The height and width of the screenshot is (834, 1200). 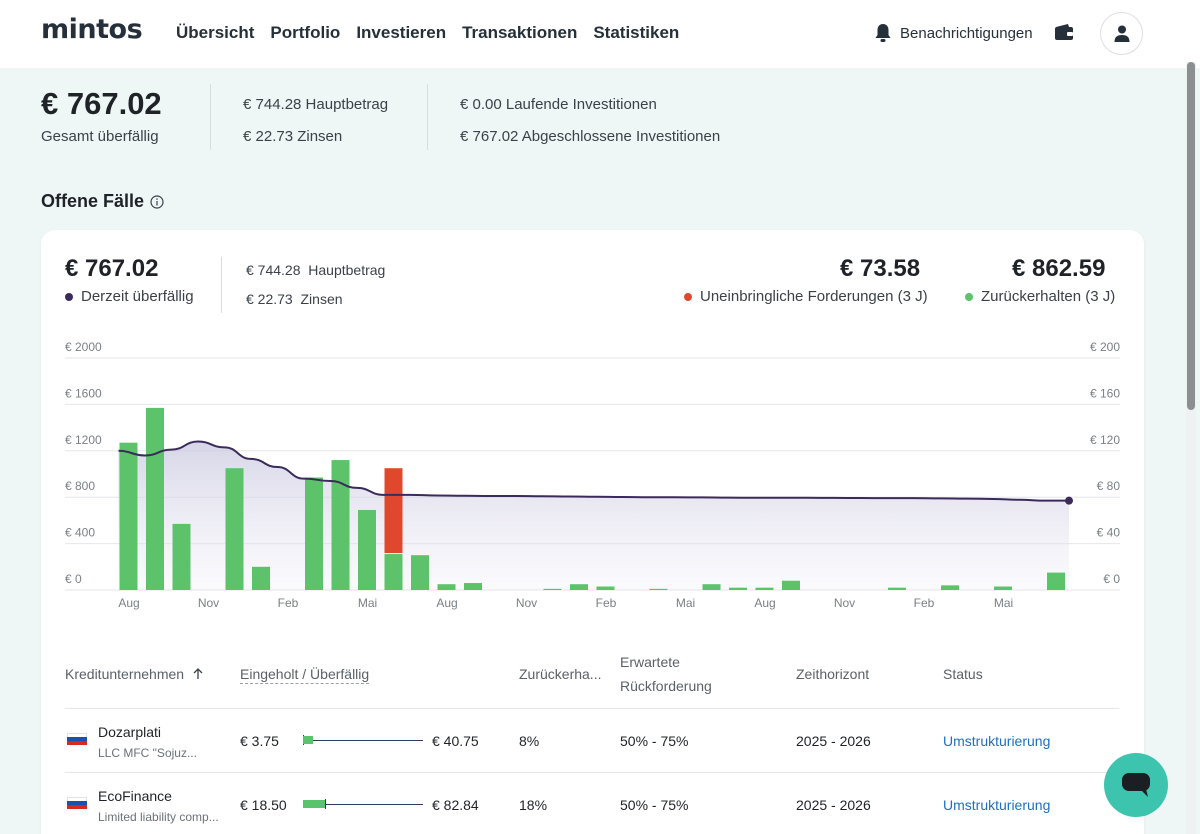 I want to click on total-overdue-value: € 767.02, so click(x=101, y=103).